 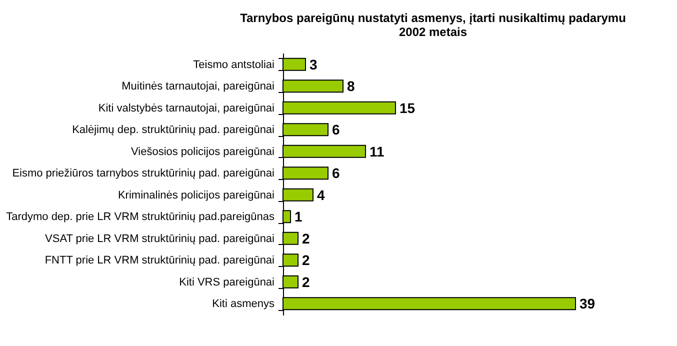 What do you see at coordinates (321, 194) in the screenshot?
I see `data-label: 4` at bounding box center [321, 194].